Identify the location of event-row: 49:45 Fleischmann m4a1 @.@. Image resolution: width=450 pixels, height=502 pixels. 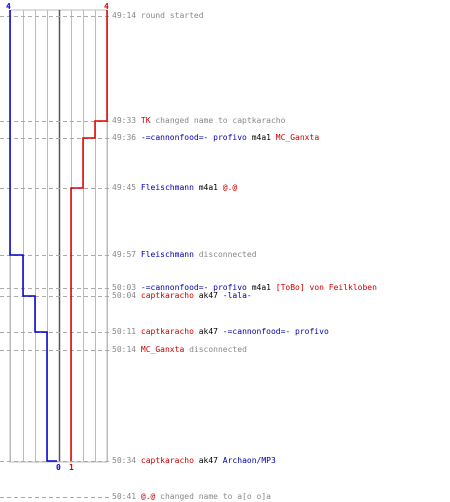
(174, 188).